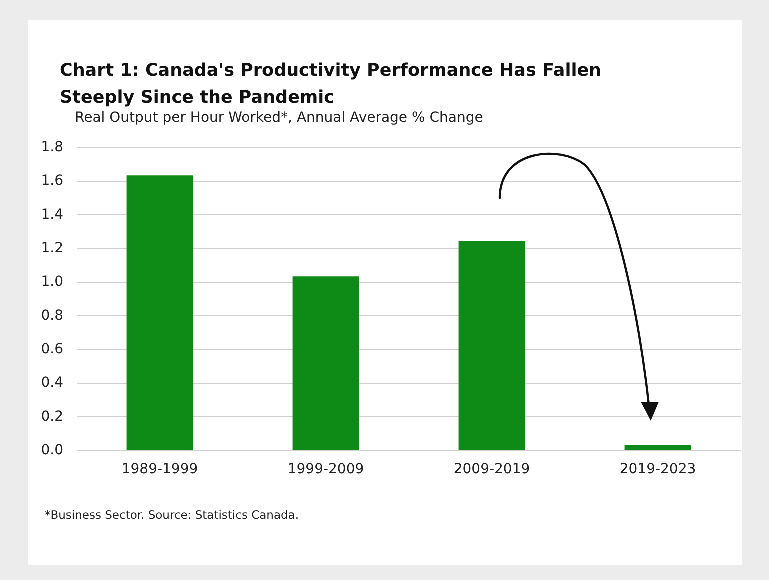 This screenshot has width=769, height=580. What do you see at coordinates (492, 470) in the screenshot?
I see `x-tick-label: 2009-2019` at bounding box center [492, 470].